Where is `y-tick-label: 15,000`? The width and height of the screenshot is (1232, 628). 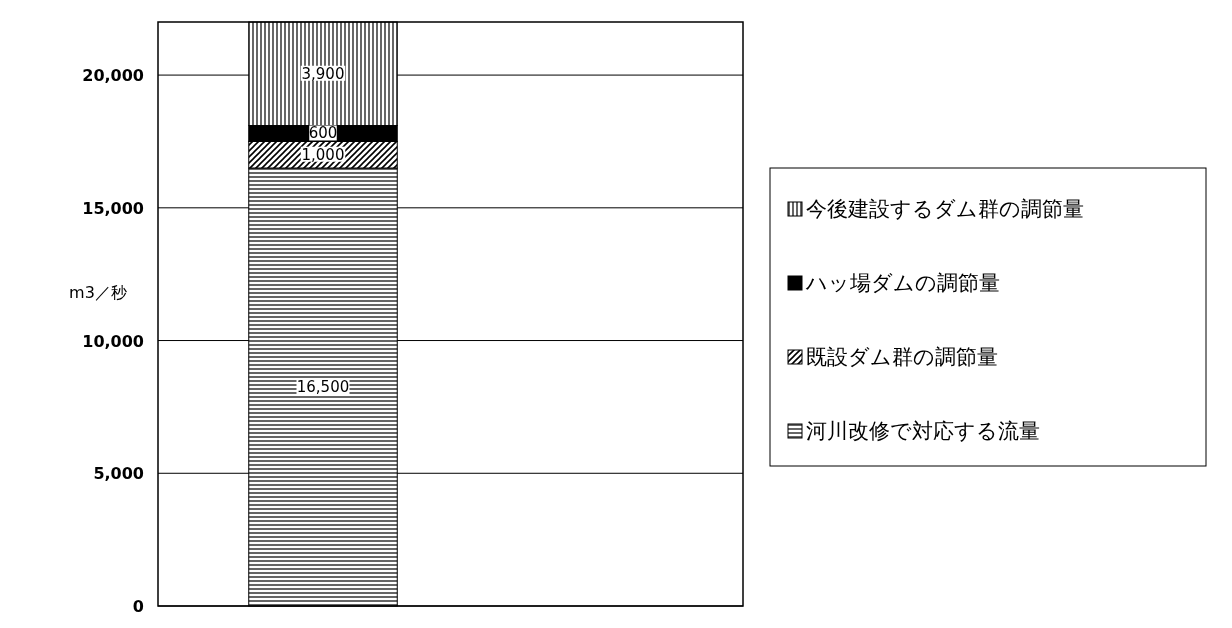 y-tick-label: 15,000 is located at coordinates (113, 208).